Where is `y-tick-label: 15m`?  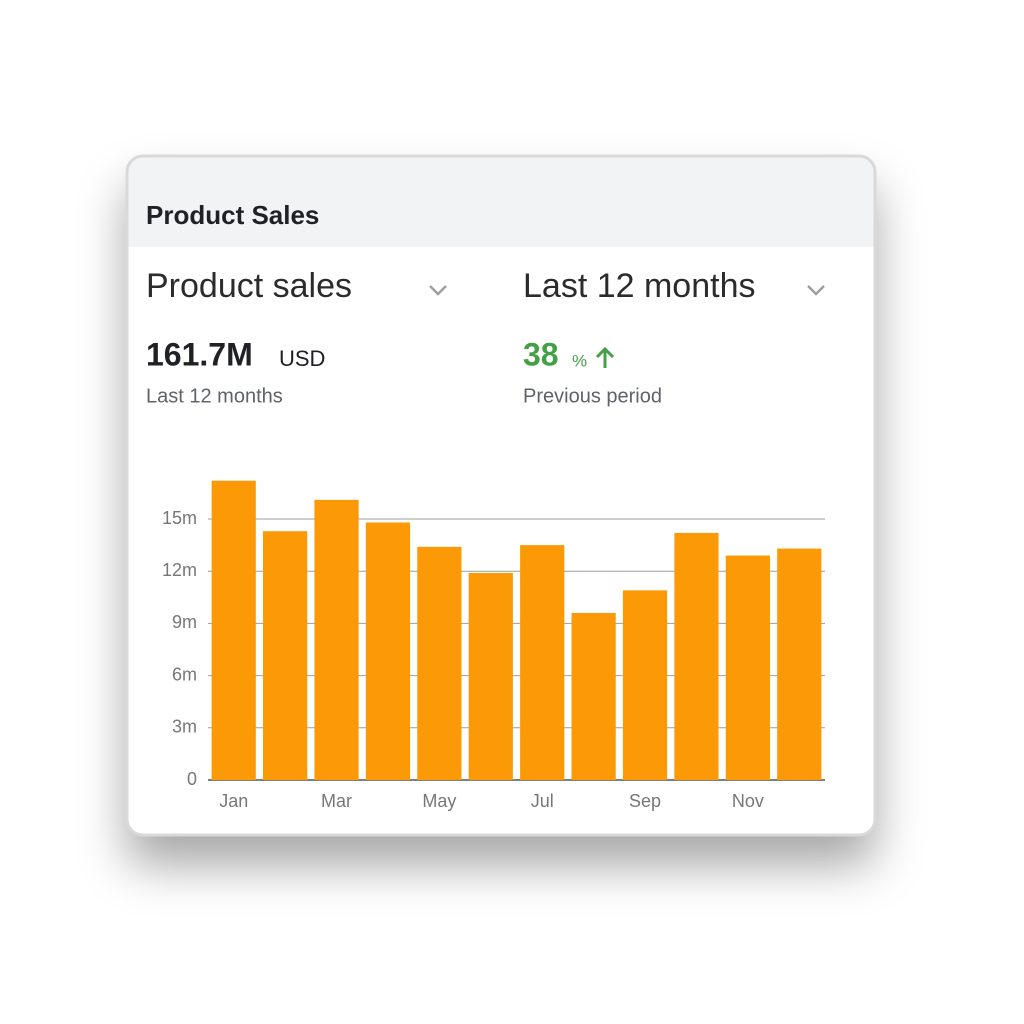
y-tick-label: 15m is located at coordinates (179, 518).